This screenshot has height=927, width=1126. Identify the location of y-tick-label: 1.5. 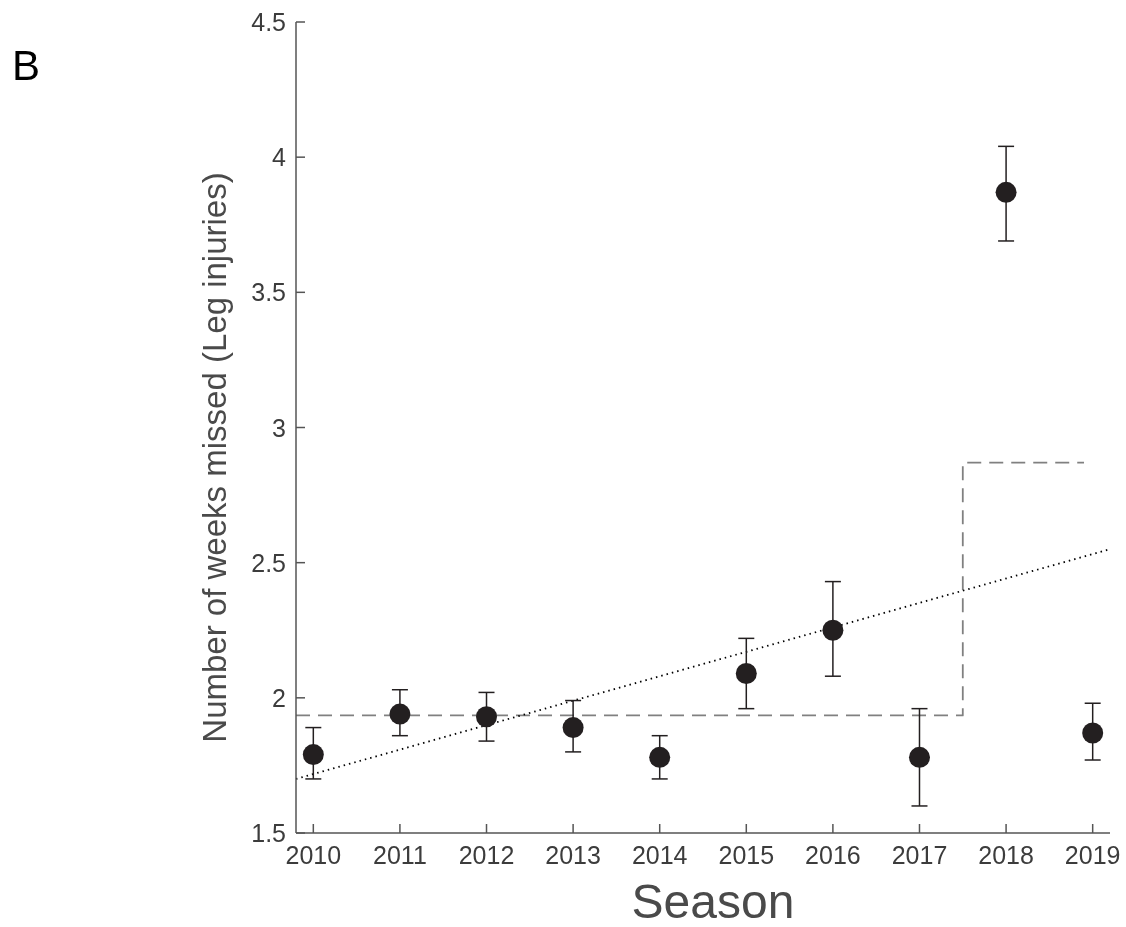
(268, 833).